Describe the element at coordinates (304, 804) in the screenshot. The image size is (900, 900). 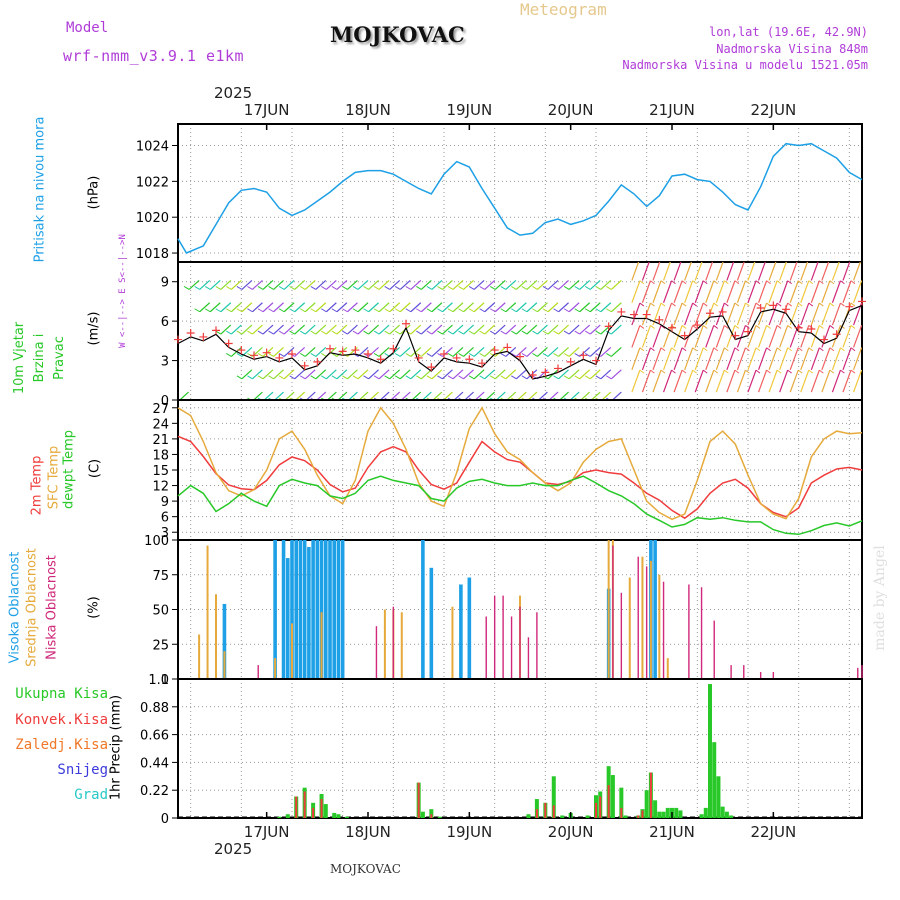
I see `precip-conv-bar` at that location.